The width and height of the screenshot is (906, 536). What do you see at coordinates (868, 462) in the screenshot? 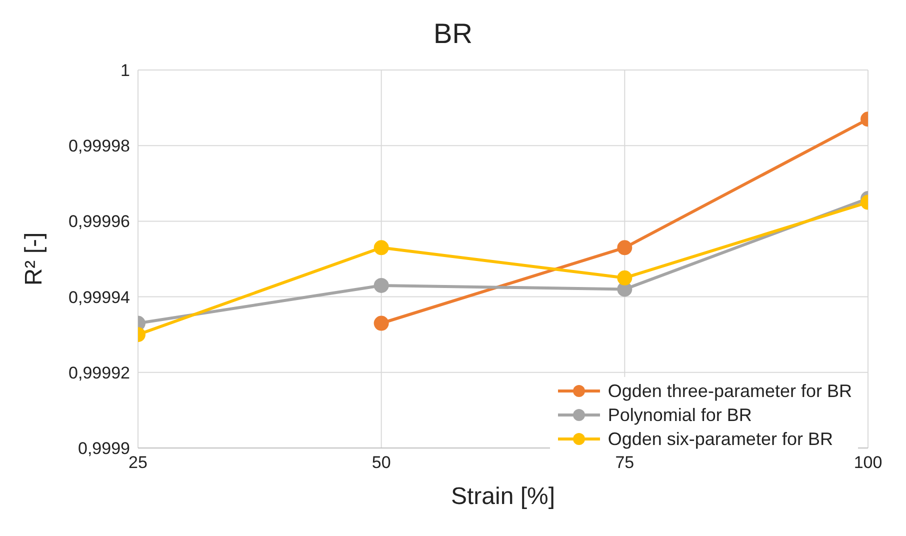
I see `x-tick-label: 100` at bounding box center [868, 462].